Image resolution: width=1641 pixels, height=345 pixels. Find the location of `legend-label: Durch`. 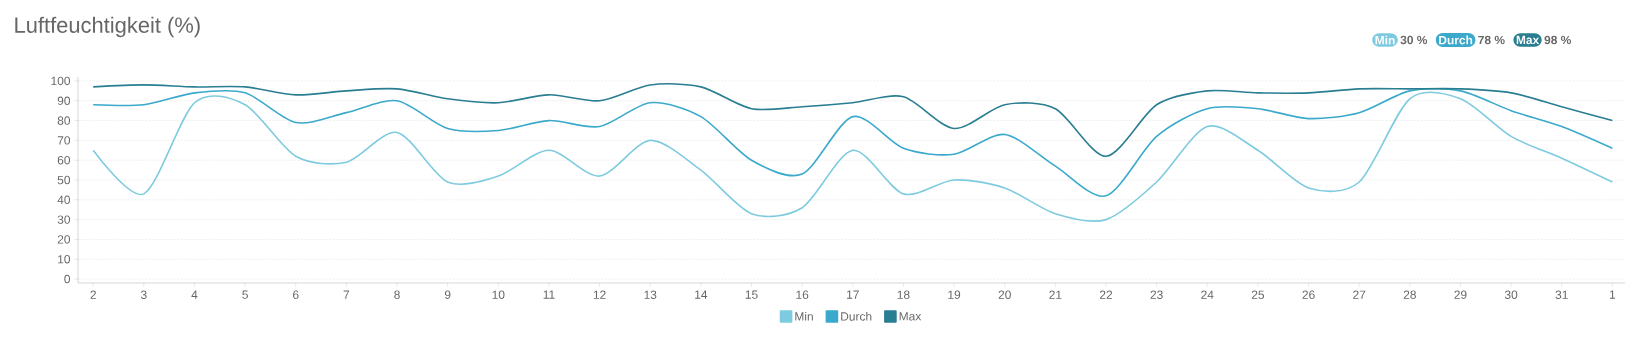

legend-label: Durch is located at coordinates (856, 316).